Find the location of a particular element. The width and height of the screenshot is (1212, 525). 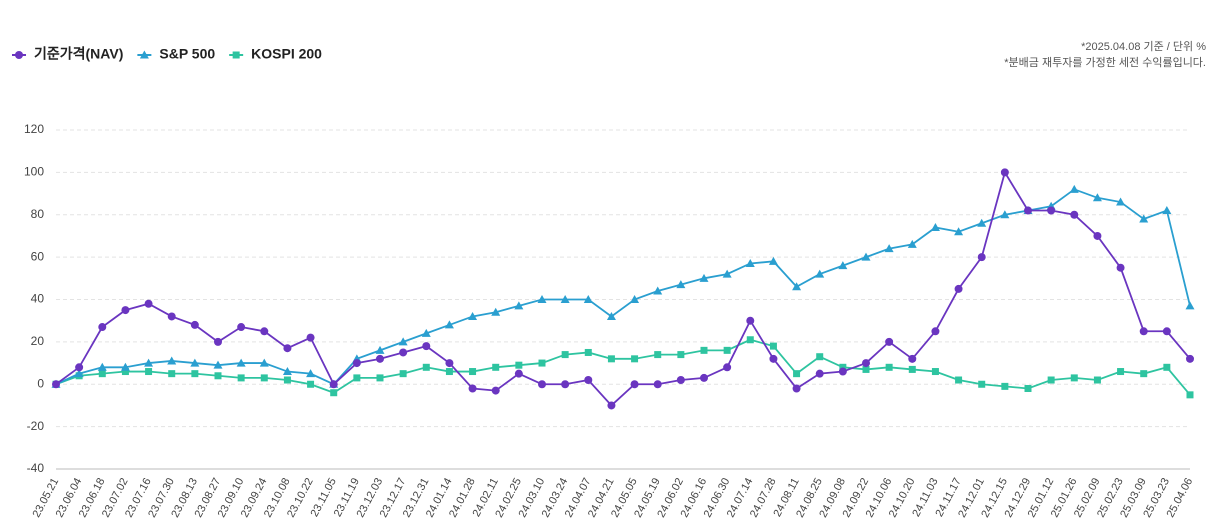

note: *분배금 재투자를 가정한 세전 수익률입니다. is located at coordinates (1105, 62).